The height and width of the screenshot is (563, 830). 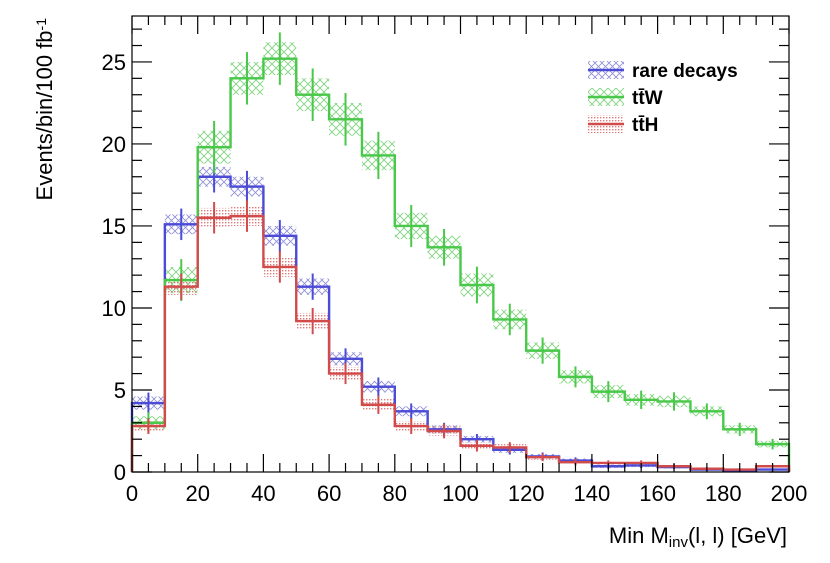 What do you see at coordinates (411, 411) in the screenshot?
I see `point-rare decays-bin-8` at bounding box center [411, 411].